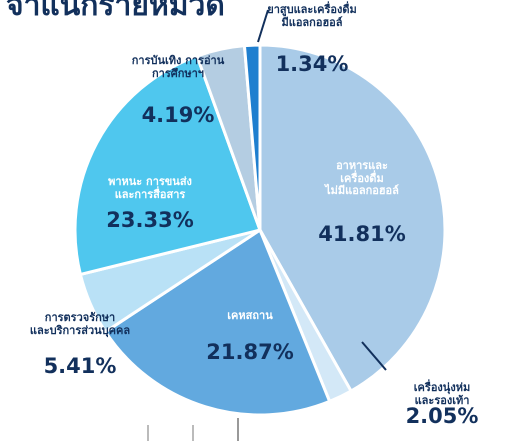  I want to click on slice-name: เครื่องนุ่งห่มและรองเท้า, so click(442, 394).